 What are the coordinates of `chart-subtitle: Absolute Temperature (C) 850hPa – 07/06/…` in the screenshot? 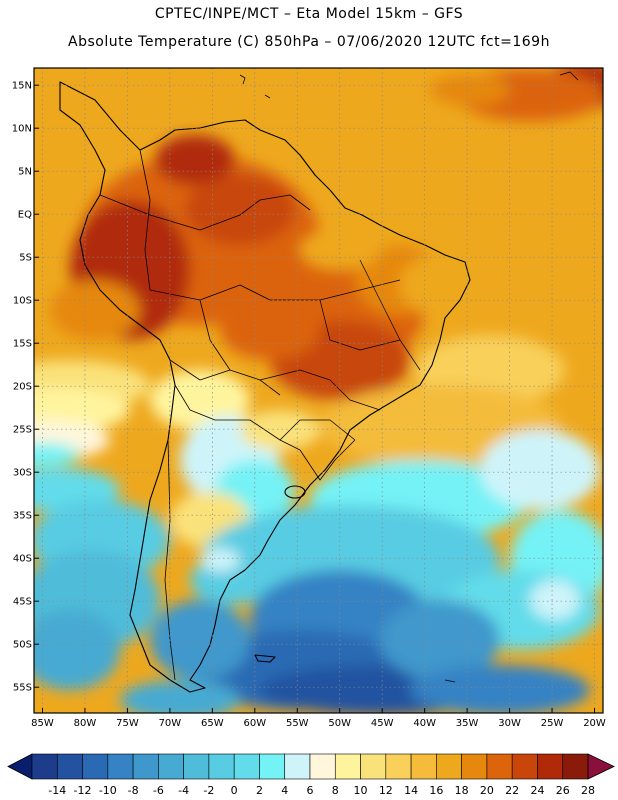 It's located at (309, 42).